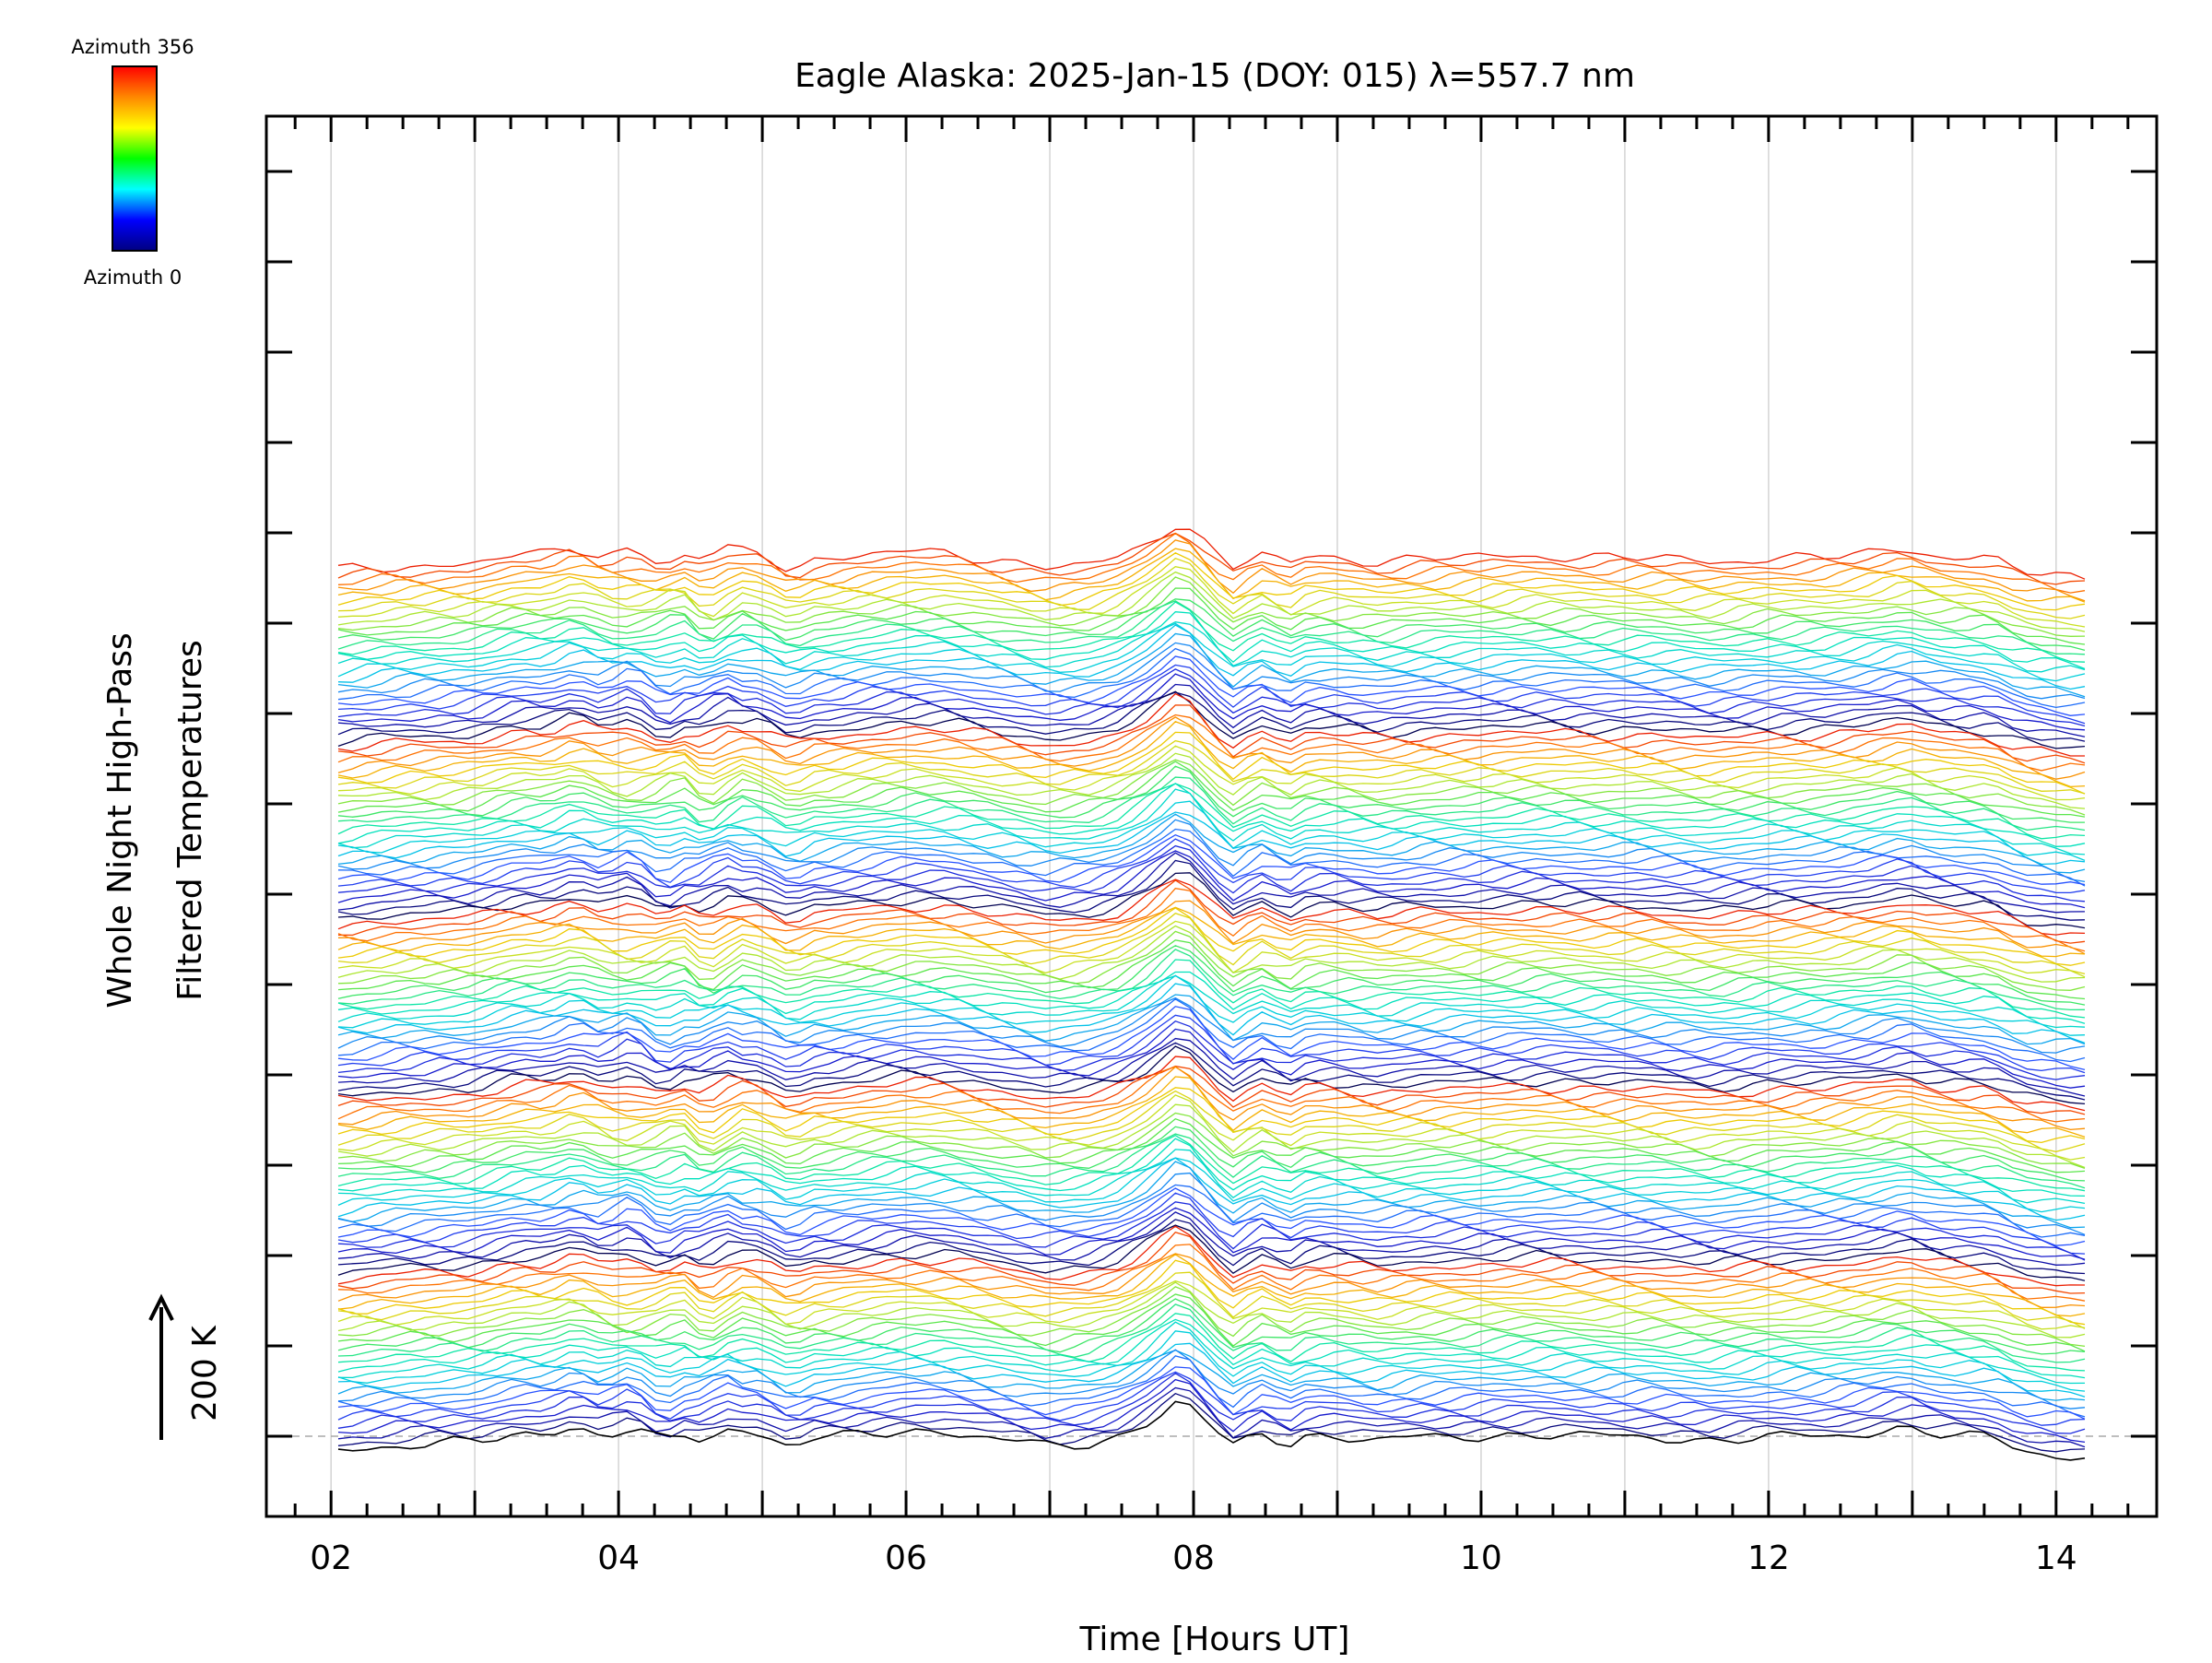 This screenshot has width=2212, height=1663. I want to click on x-tick-label: 04, so click(618, 1558).